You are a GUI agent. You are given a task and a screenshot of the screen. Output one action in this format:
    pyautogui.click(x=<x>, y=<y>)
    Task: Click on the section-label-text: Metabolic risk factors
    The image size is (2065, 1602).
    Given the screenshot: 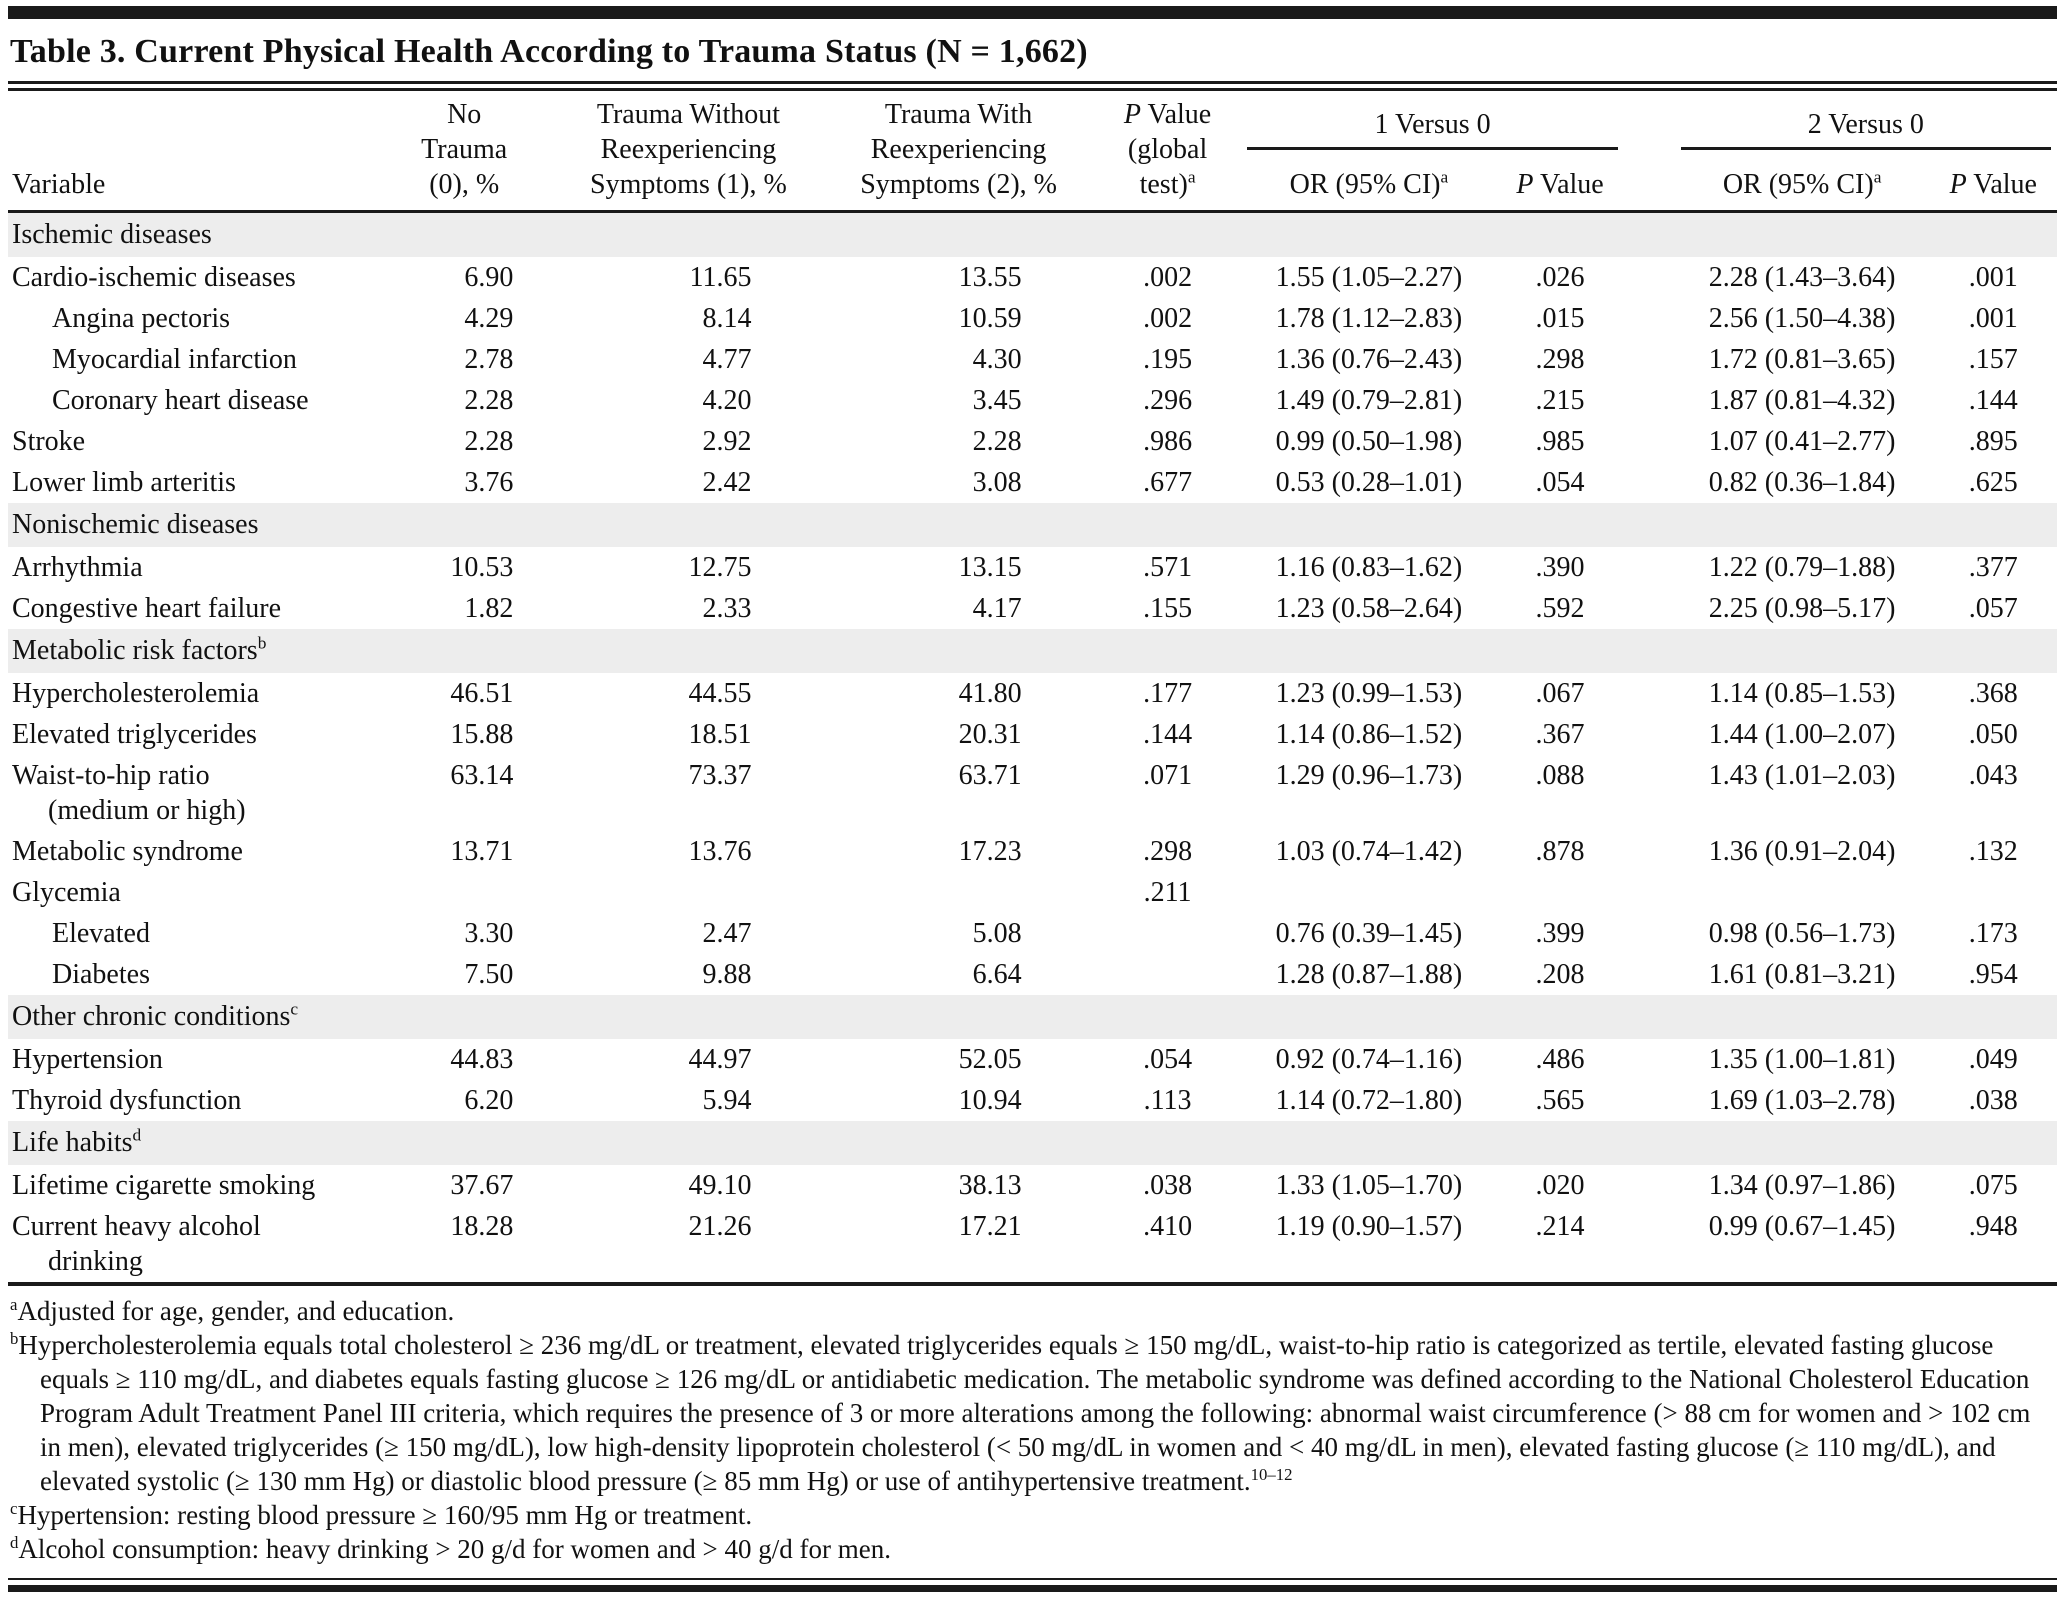 What is the action you would take?
    pyautogui.click(x=135, y=650)
    